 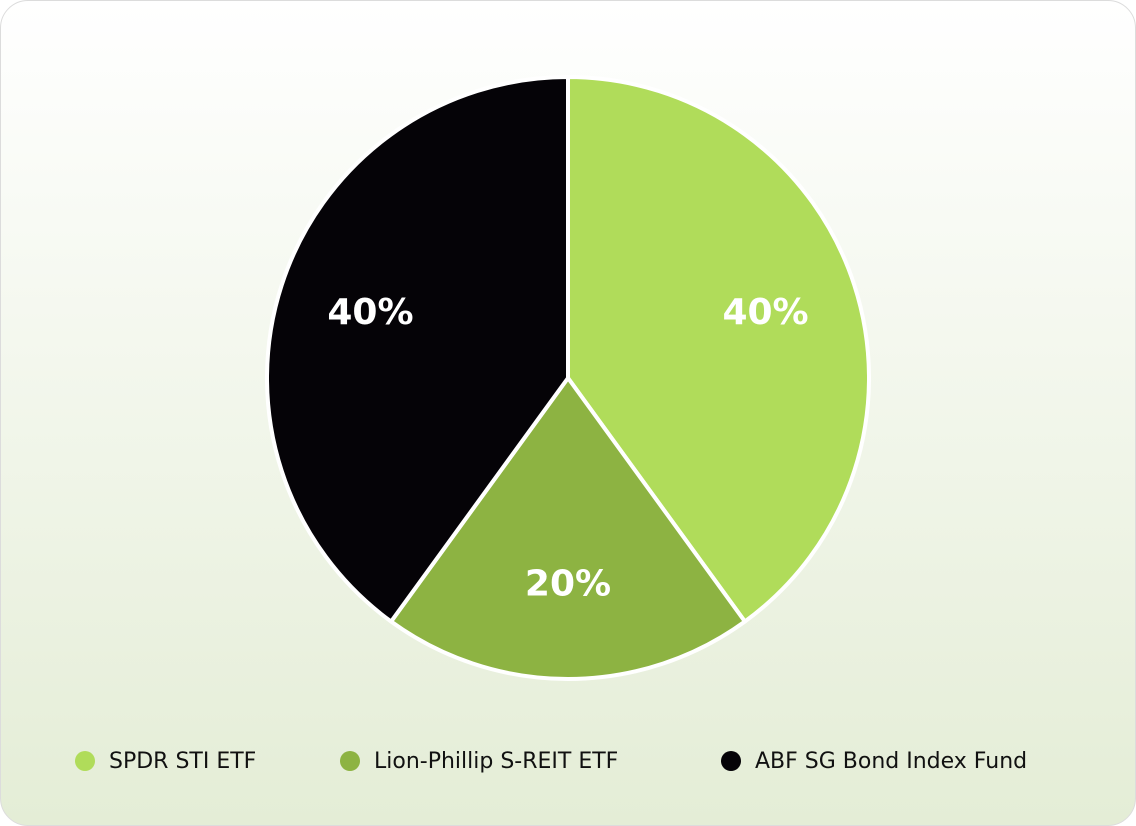 I want to click on legend-label: Lion-Phillip S-REIT ETF, so click(x=496, y=761).